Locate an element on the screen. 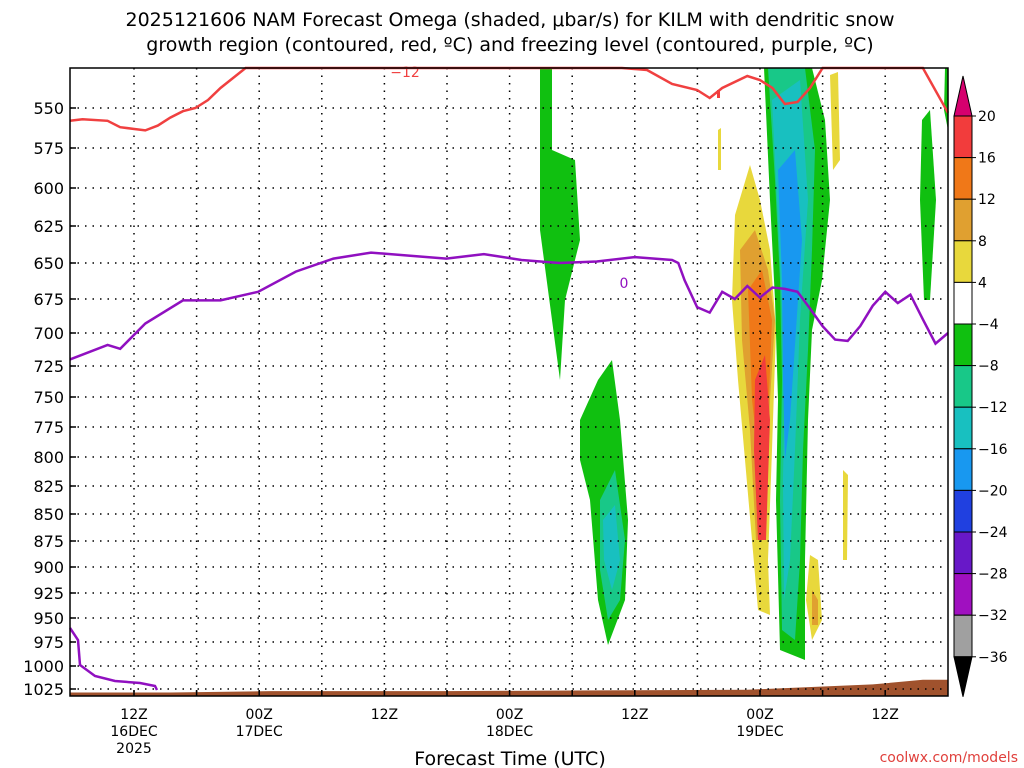  y-tick-label: 550 is located at coordinates (48, 108).